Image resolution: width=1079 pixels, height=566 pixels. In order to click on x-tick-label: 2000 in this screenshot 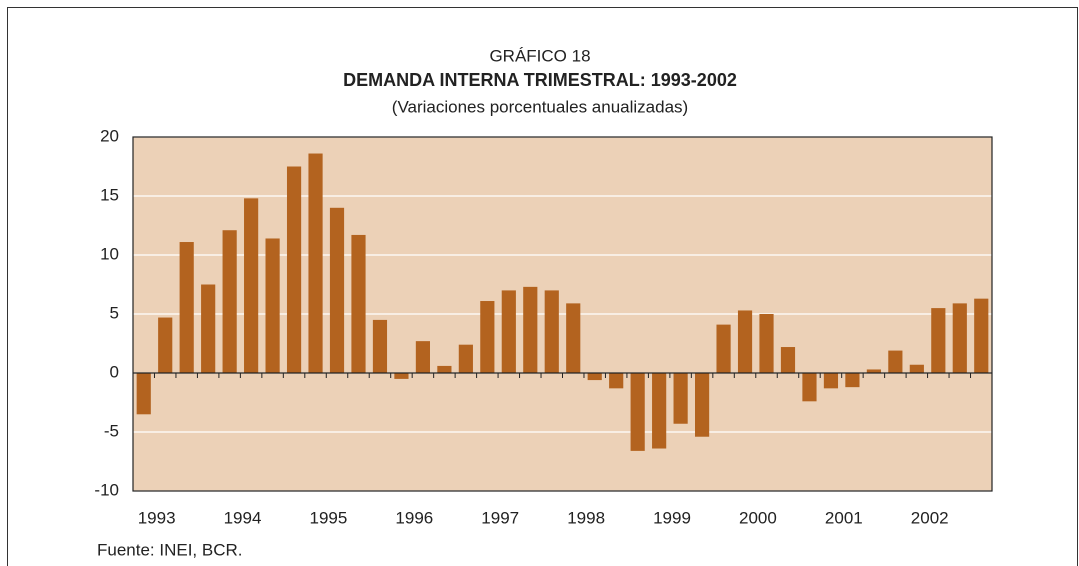, I will do `click(758, 517)`.